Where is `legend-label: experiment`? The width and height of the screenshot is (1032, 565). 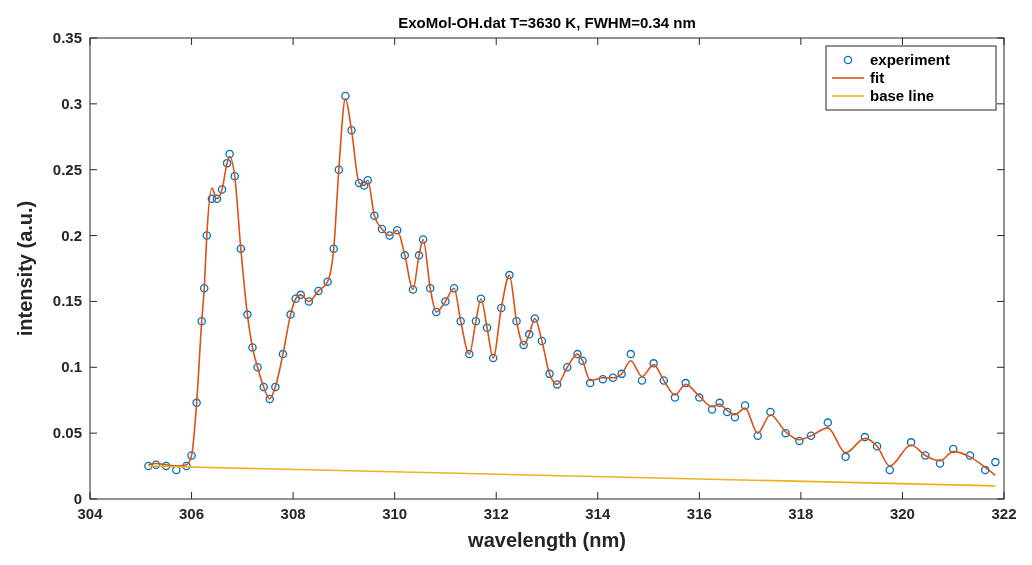 legend-label: experiment is located at coordinates (910, 59).